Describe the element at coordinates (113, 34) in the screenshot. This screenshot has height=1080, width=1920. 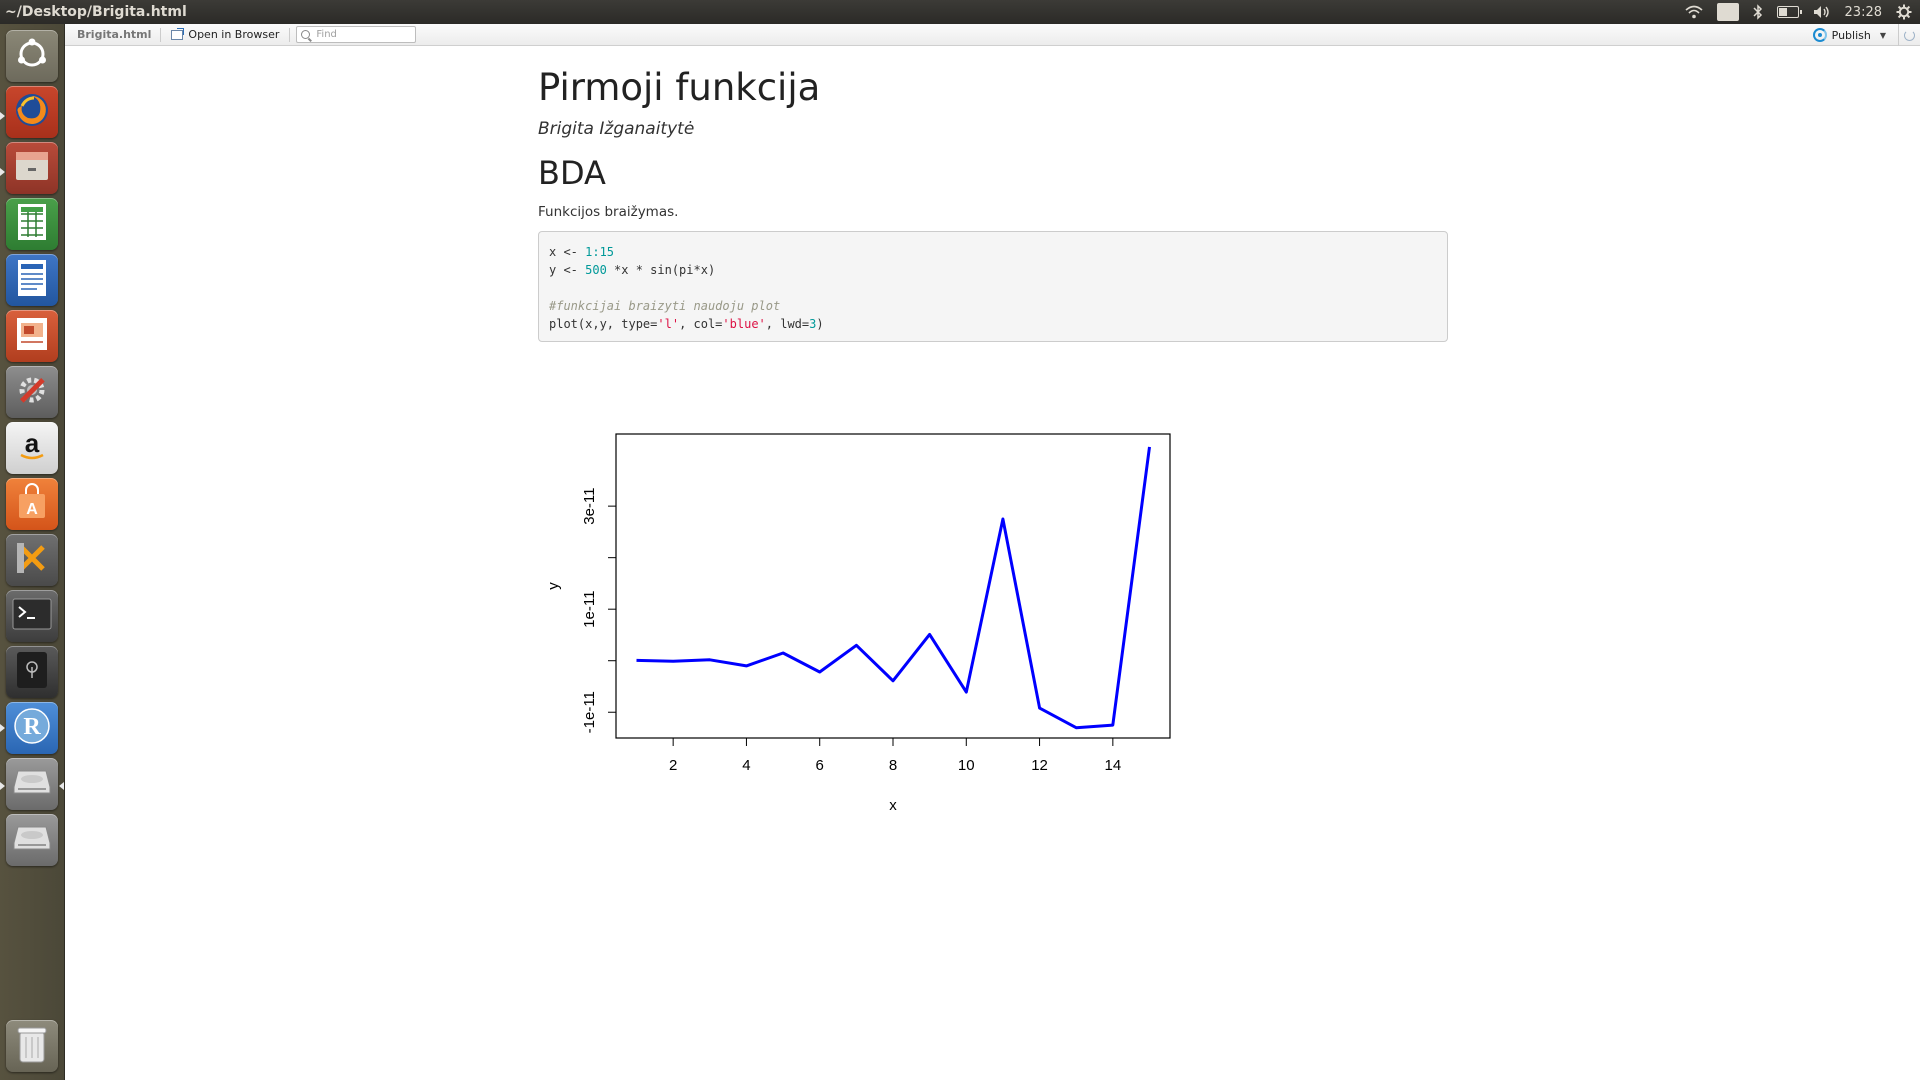
I see `viewer-file-label: Brigita.html` at that location.